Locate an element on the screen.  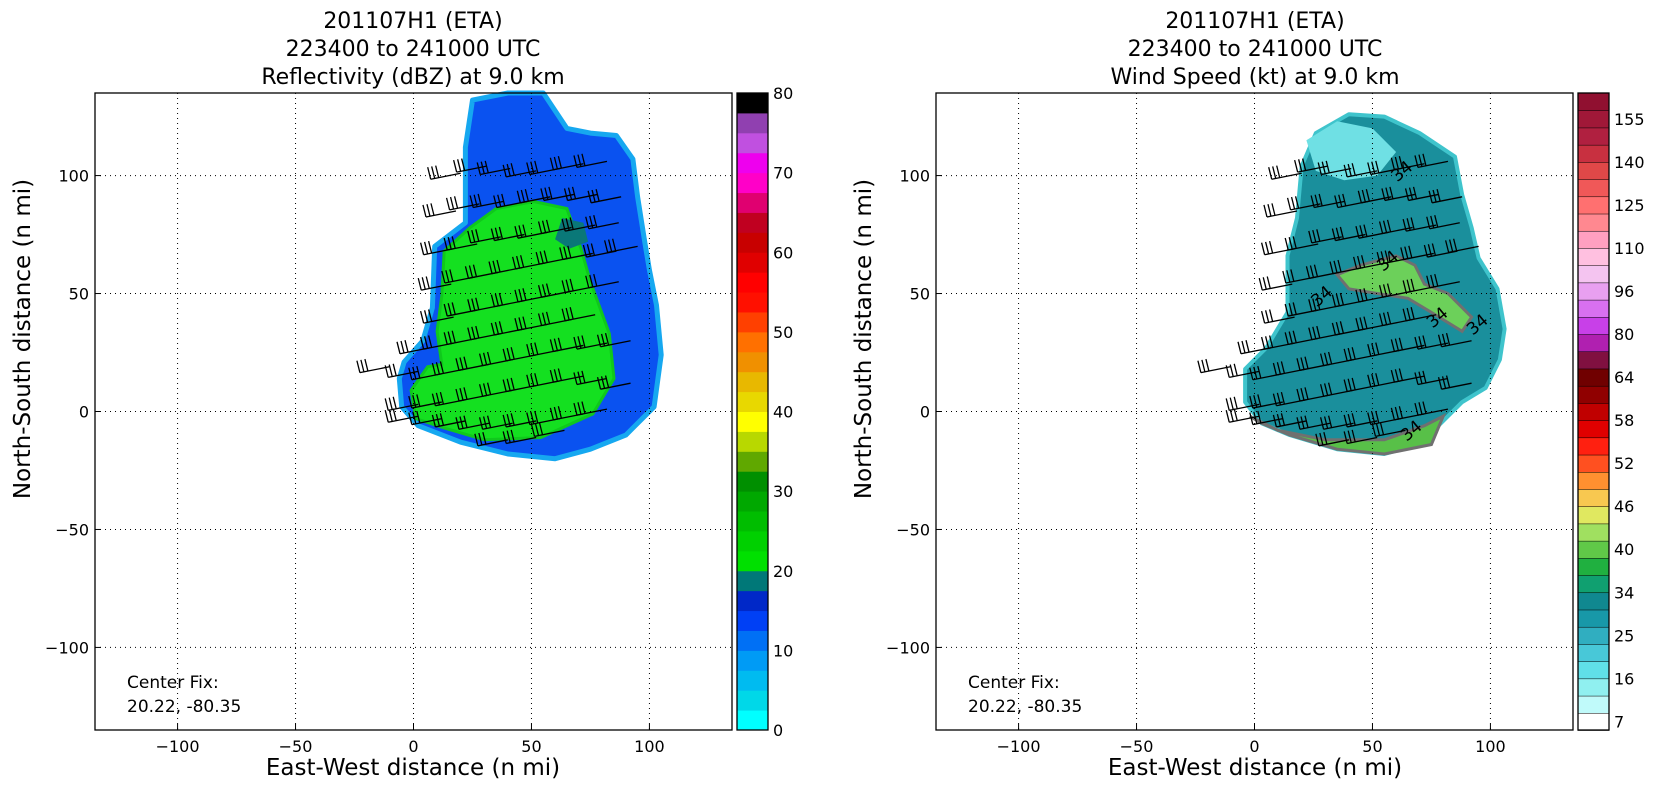
x-tick-label: −100 is located at coordinates (178, 746).